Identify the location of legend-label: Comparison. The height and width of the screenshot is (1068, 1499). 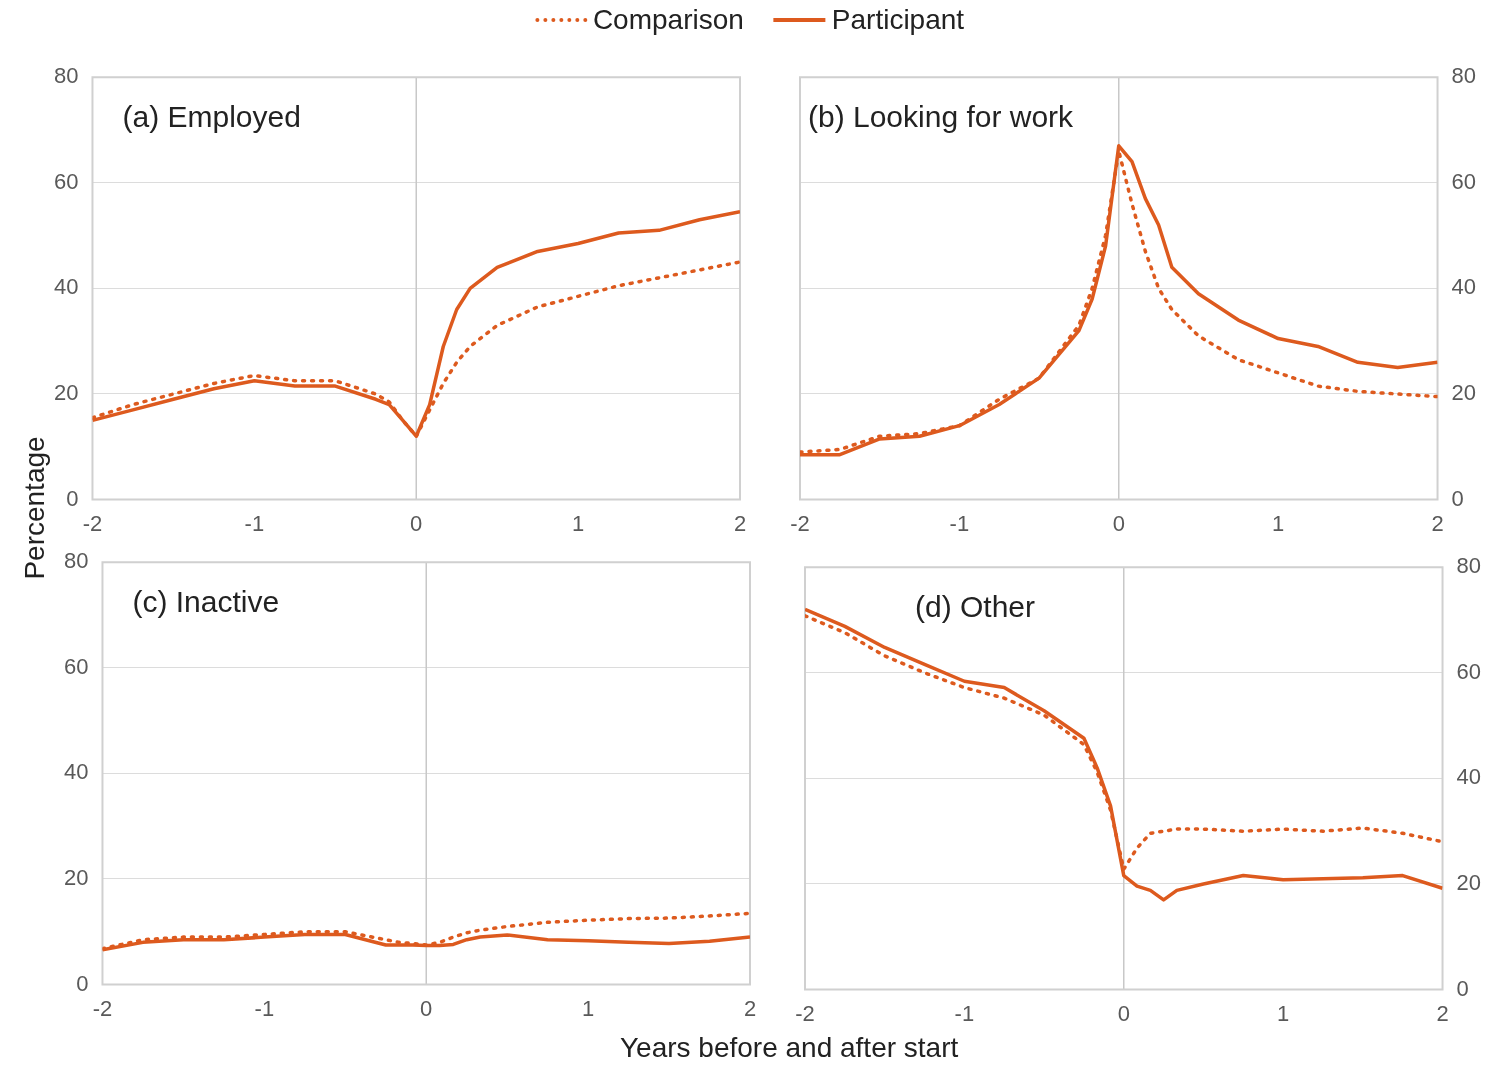
(668, 20).